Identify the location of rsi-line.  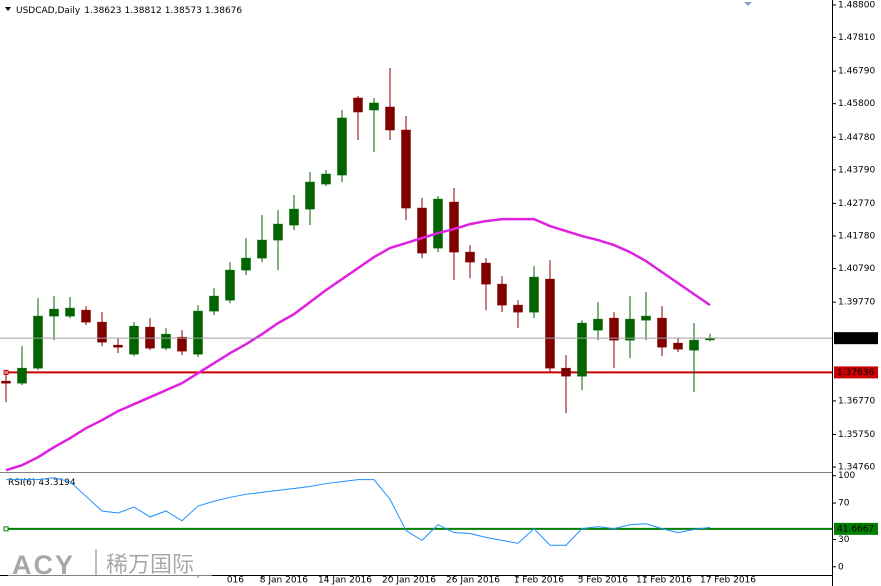
(358, 511).